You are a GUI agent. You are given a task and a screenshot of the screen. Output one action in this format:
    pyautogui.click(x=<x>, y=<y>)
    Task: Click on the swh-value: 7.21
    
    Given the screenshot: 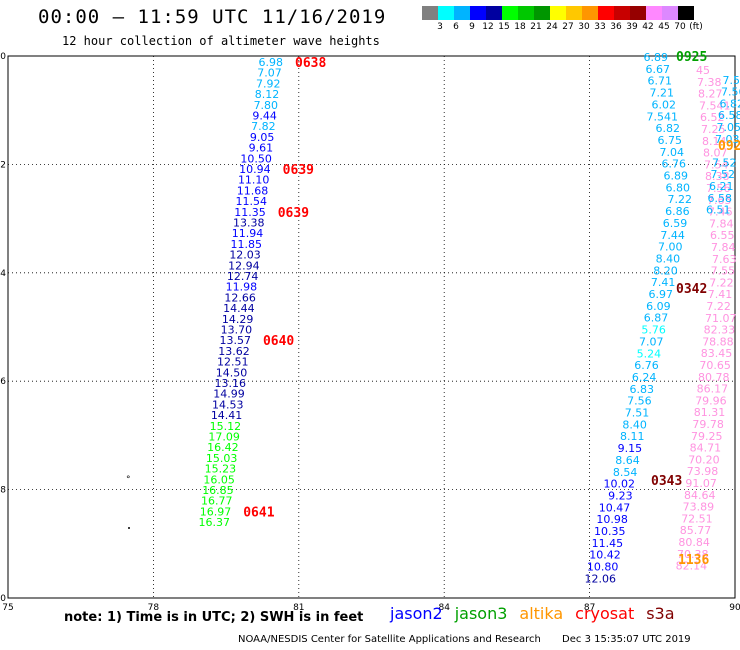 What is the action you would take?
    pyautogui.click(x=662, y=93)
    